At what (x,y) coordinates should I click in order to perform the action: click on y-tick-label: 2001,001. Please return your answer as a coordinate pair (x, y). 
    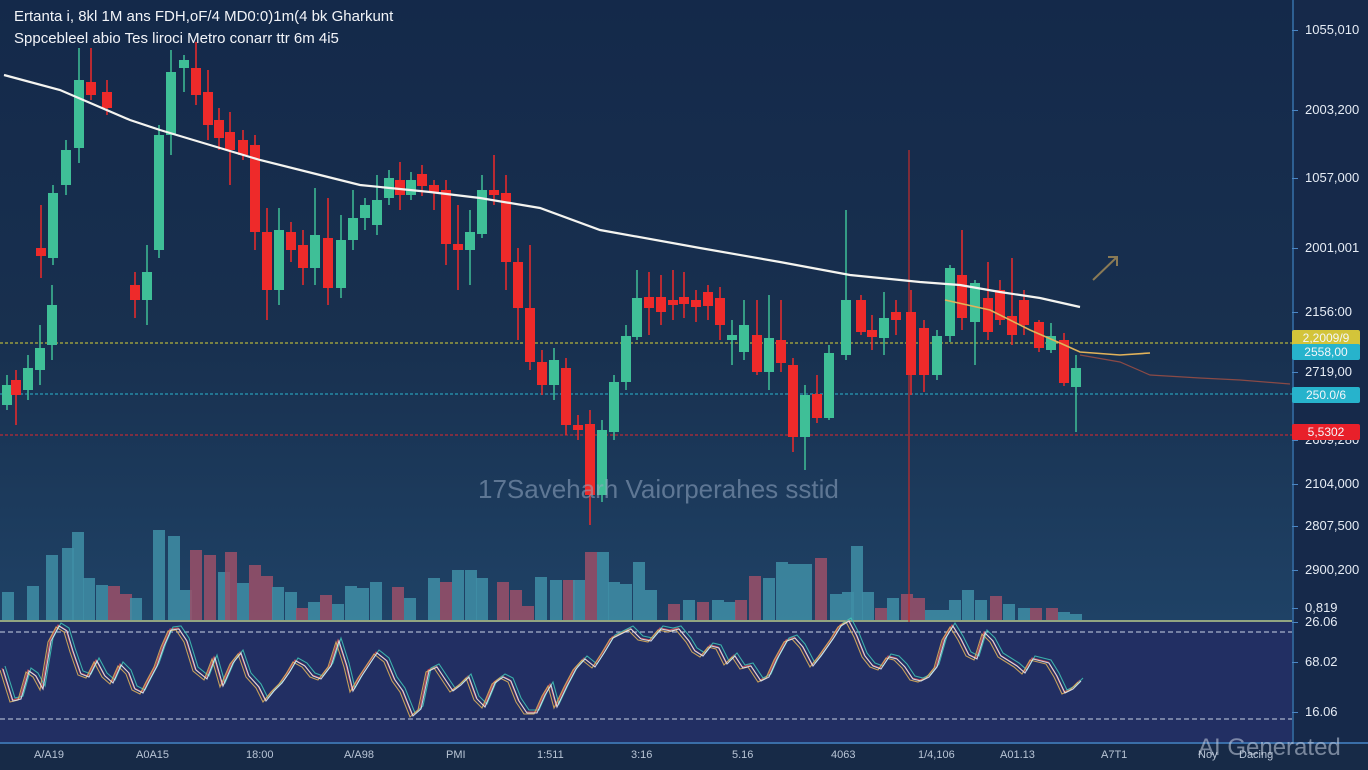
    Looking at the image, I should click on (1325, 247).